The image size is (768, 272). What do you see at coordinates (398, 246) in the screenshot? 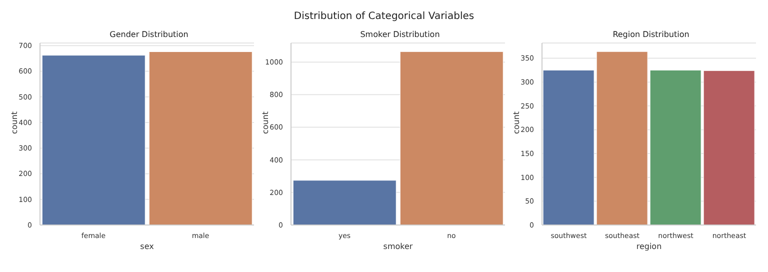
I see `x-axis-title: smoker` at bounding box center [398, 246].